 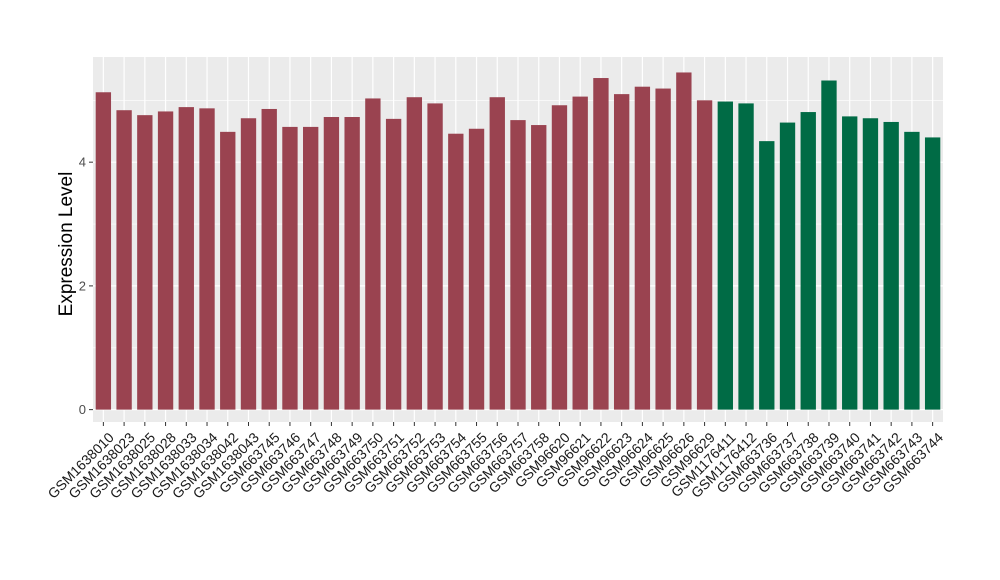 What do you see at coordinates (372, 253) in the screenshot?
I see `bar-gsm663750` at bounding box center [372, 253].